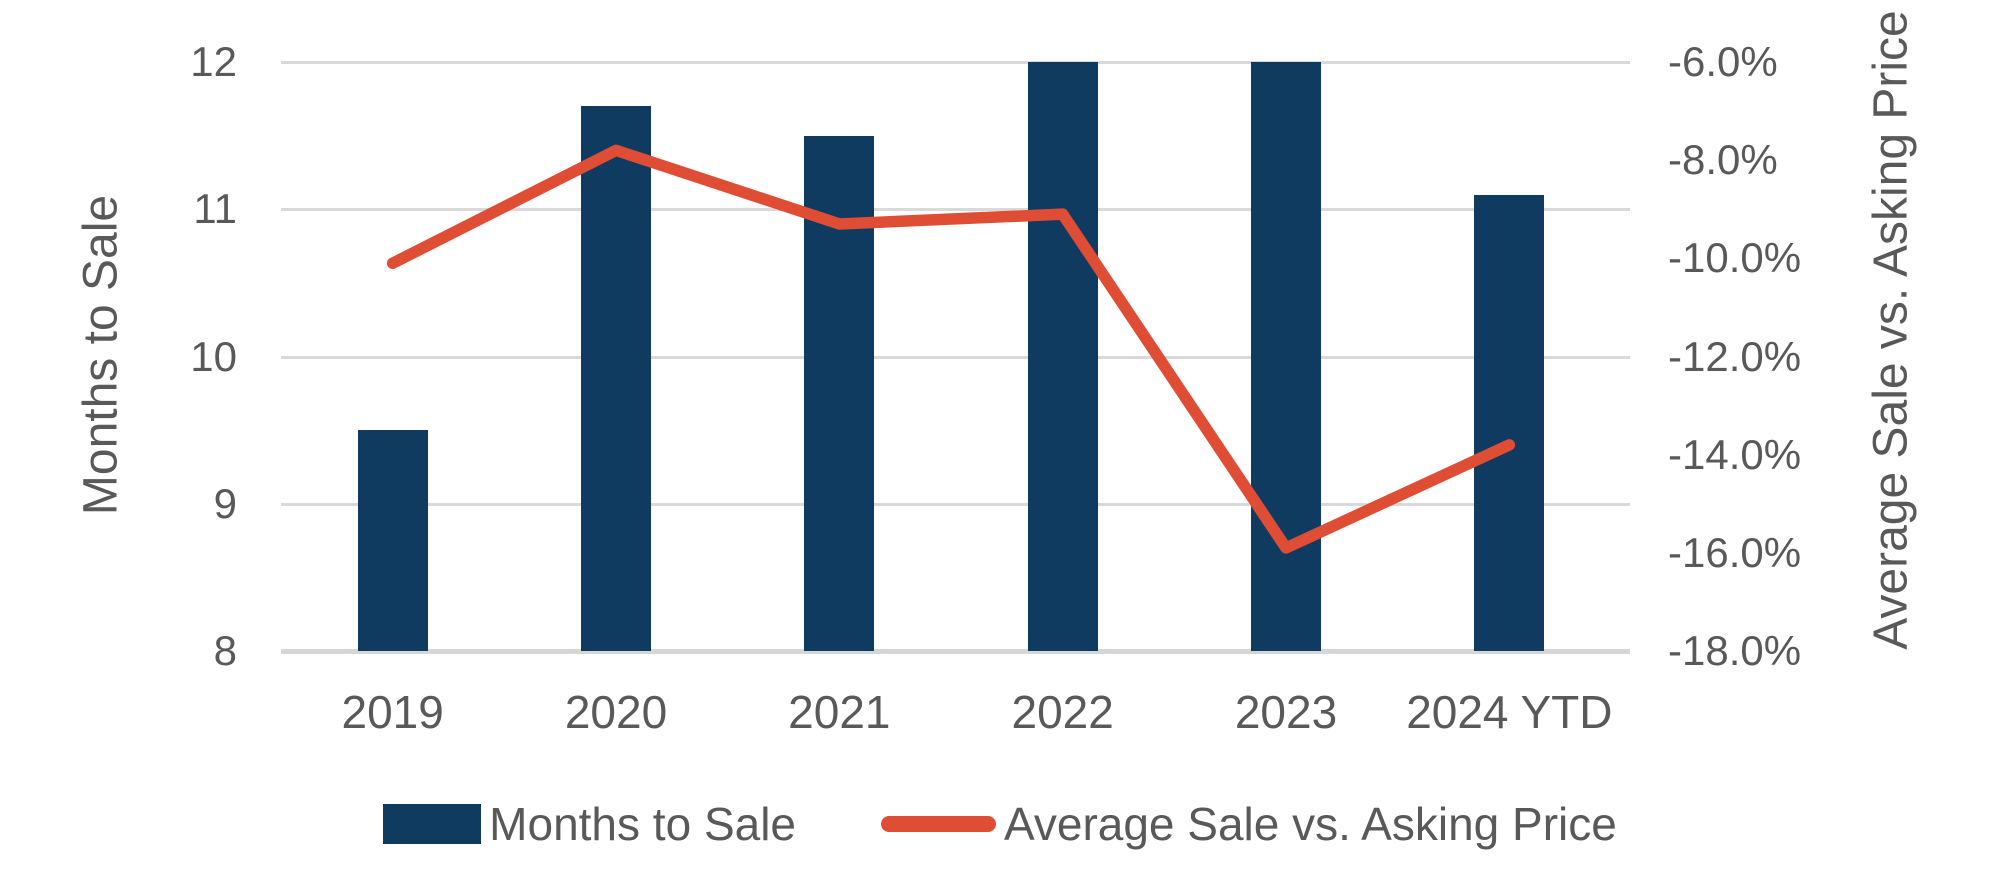 Image resolution: width=2000 pixels, height=870 pixels. Describe the element at coordinates (1735, 454) in the screenshot. I see `y-tick-right--14.0%: -14.0%` at that location.